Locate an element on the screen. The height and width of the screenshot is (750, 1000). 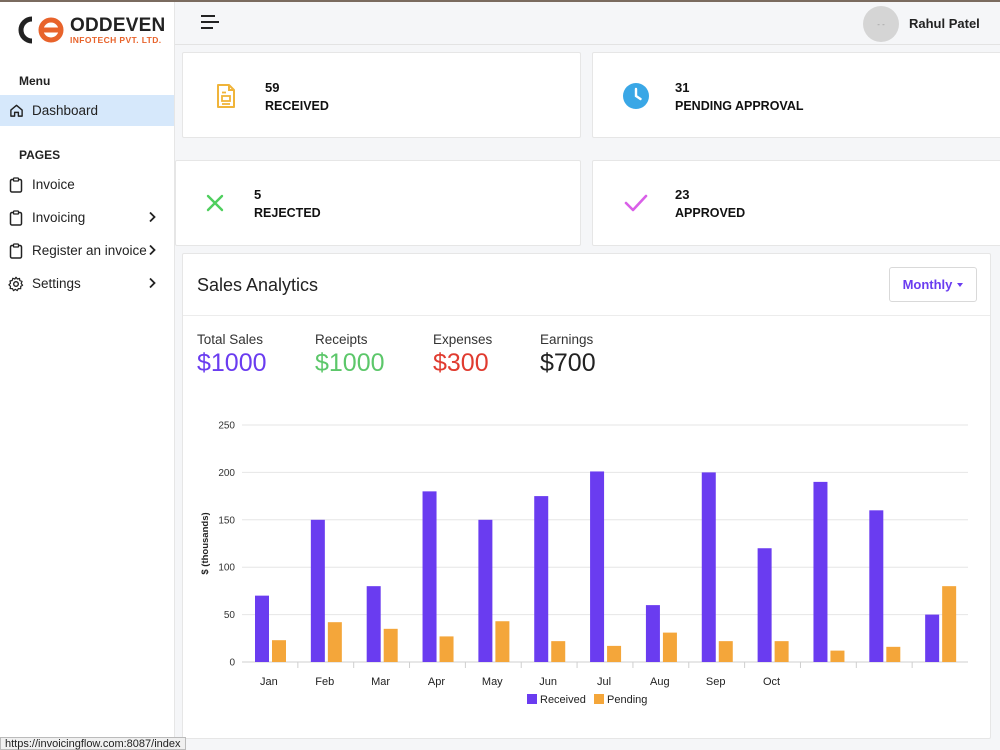
sidebar-item-invoicing: Invoicing is located at coordinates (87, 217).